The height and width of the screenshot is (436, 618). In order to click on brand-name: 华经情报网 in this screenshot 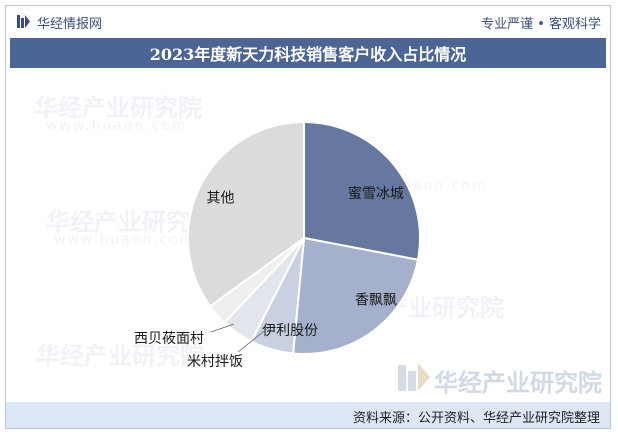, I will do `click(70, 24)`.